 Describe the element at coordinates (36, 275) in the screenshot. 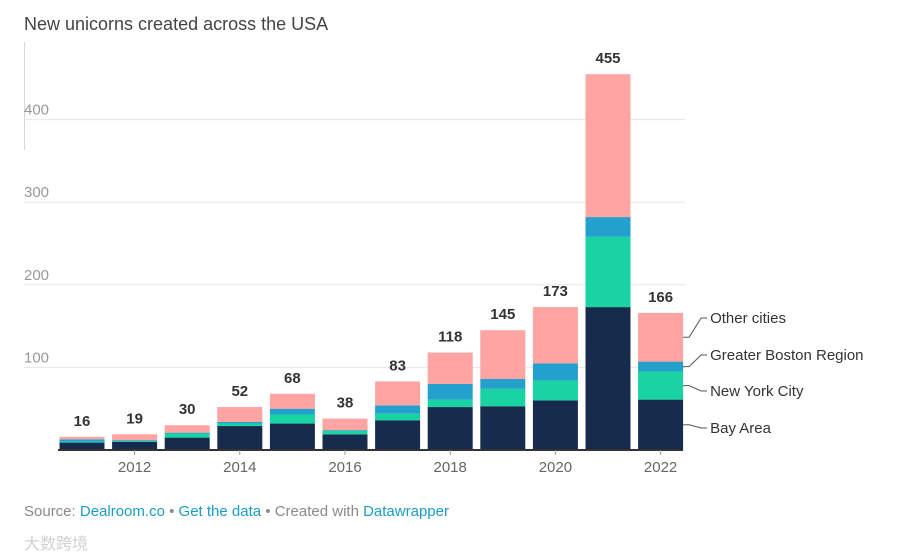

I see `y-tick-label: 200` at that location.